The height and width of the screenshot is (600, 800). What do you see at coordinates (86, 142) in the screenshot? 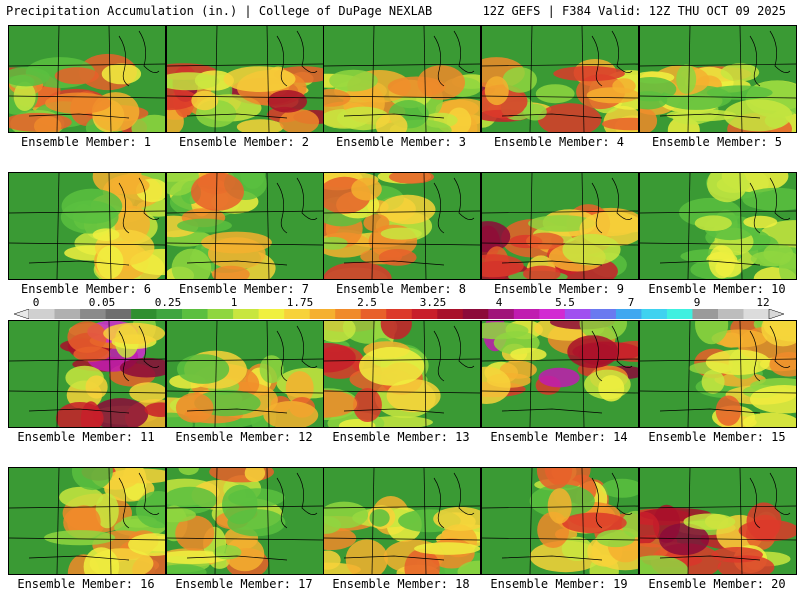
I see `ensemble-member-label: Ensemble Member: 1` at bounding box center [86, 142].